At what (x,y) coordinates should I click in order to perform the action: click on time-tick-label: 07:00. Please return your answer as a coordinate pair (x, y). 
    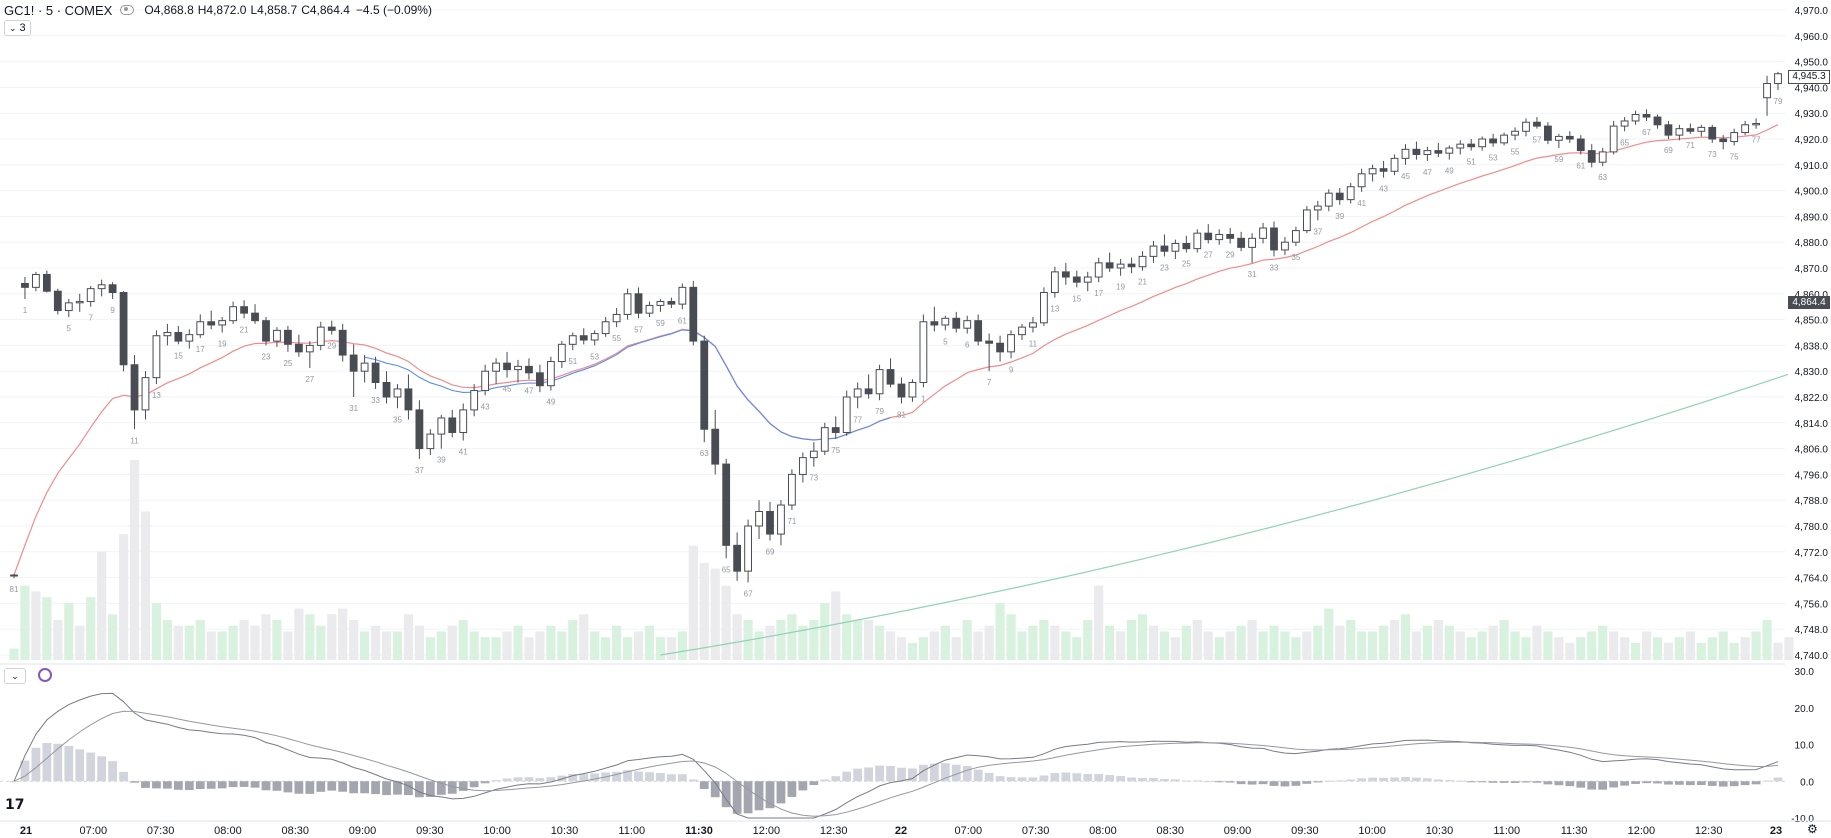
    Looking at the image, I should click on (94, 831).